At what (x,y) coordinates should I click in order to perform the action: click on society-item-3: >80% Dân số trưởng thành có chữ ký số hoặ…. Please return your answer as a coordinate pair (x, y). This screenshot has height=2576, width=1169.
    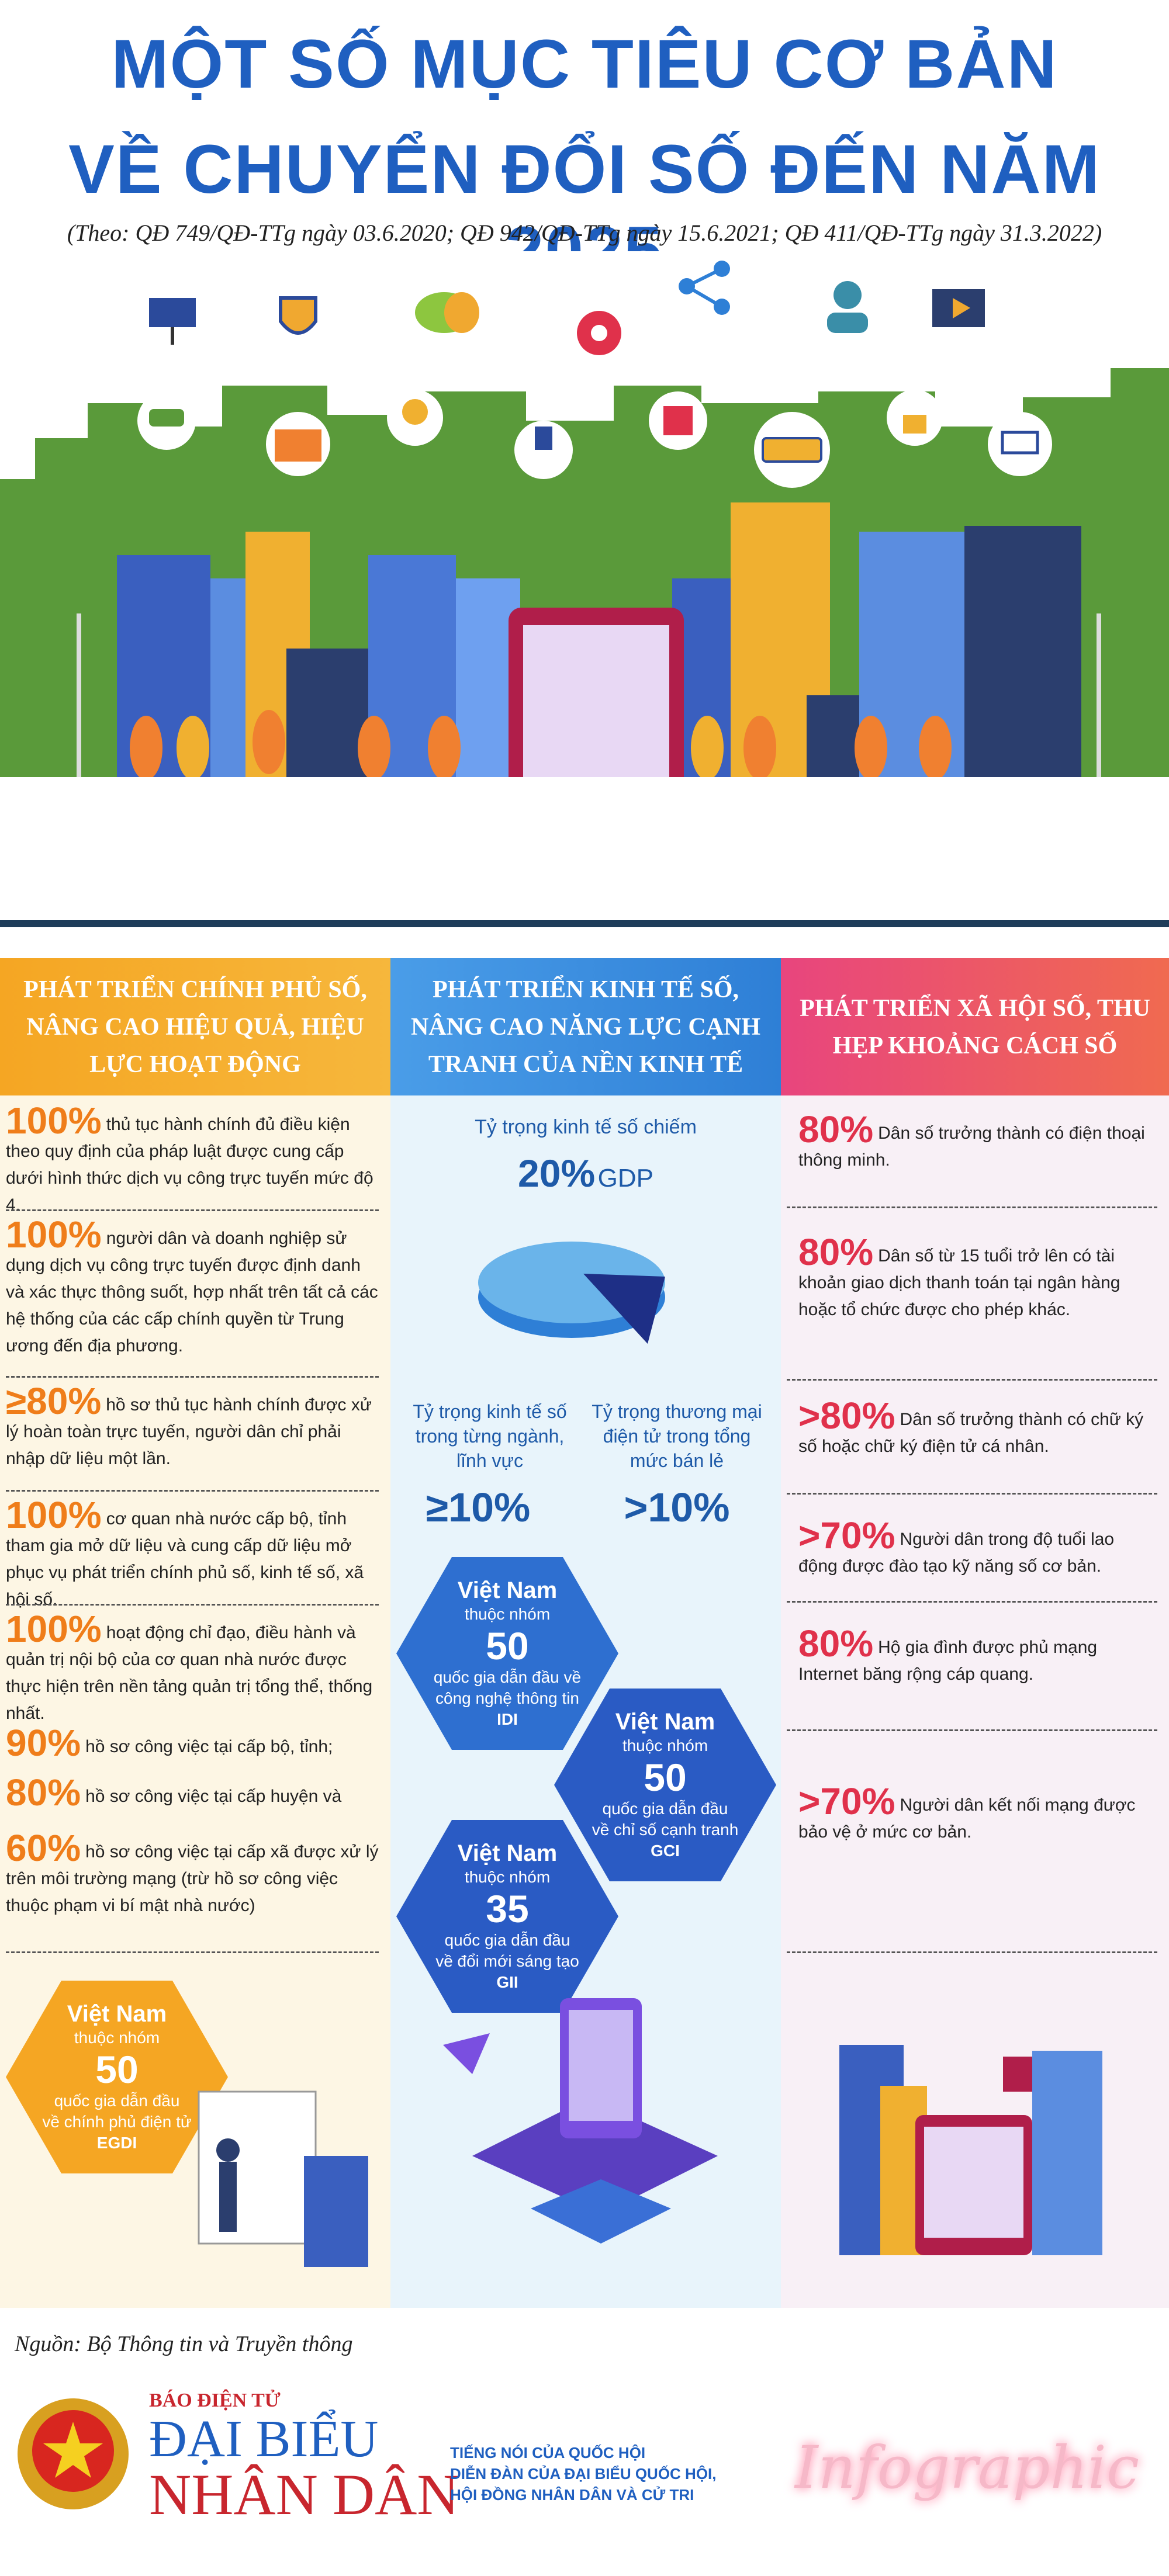
    Looking at the image, I should click on (971, 1425).